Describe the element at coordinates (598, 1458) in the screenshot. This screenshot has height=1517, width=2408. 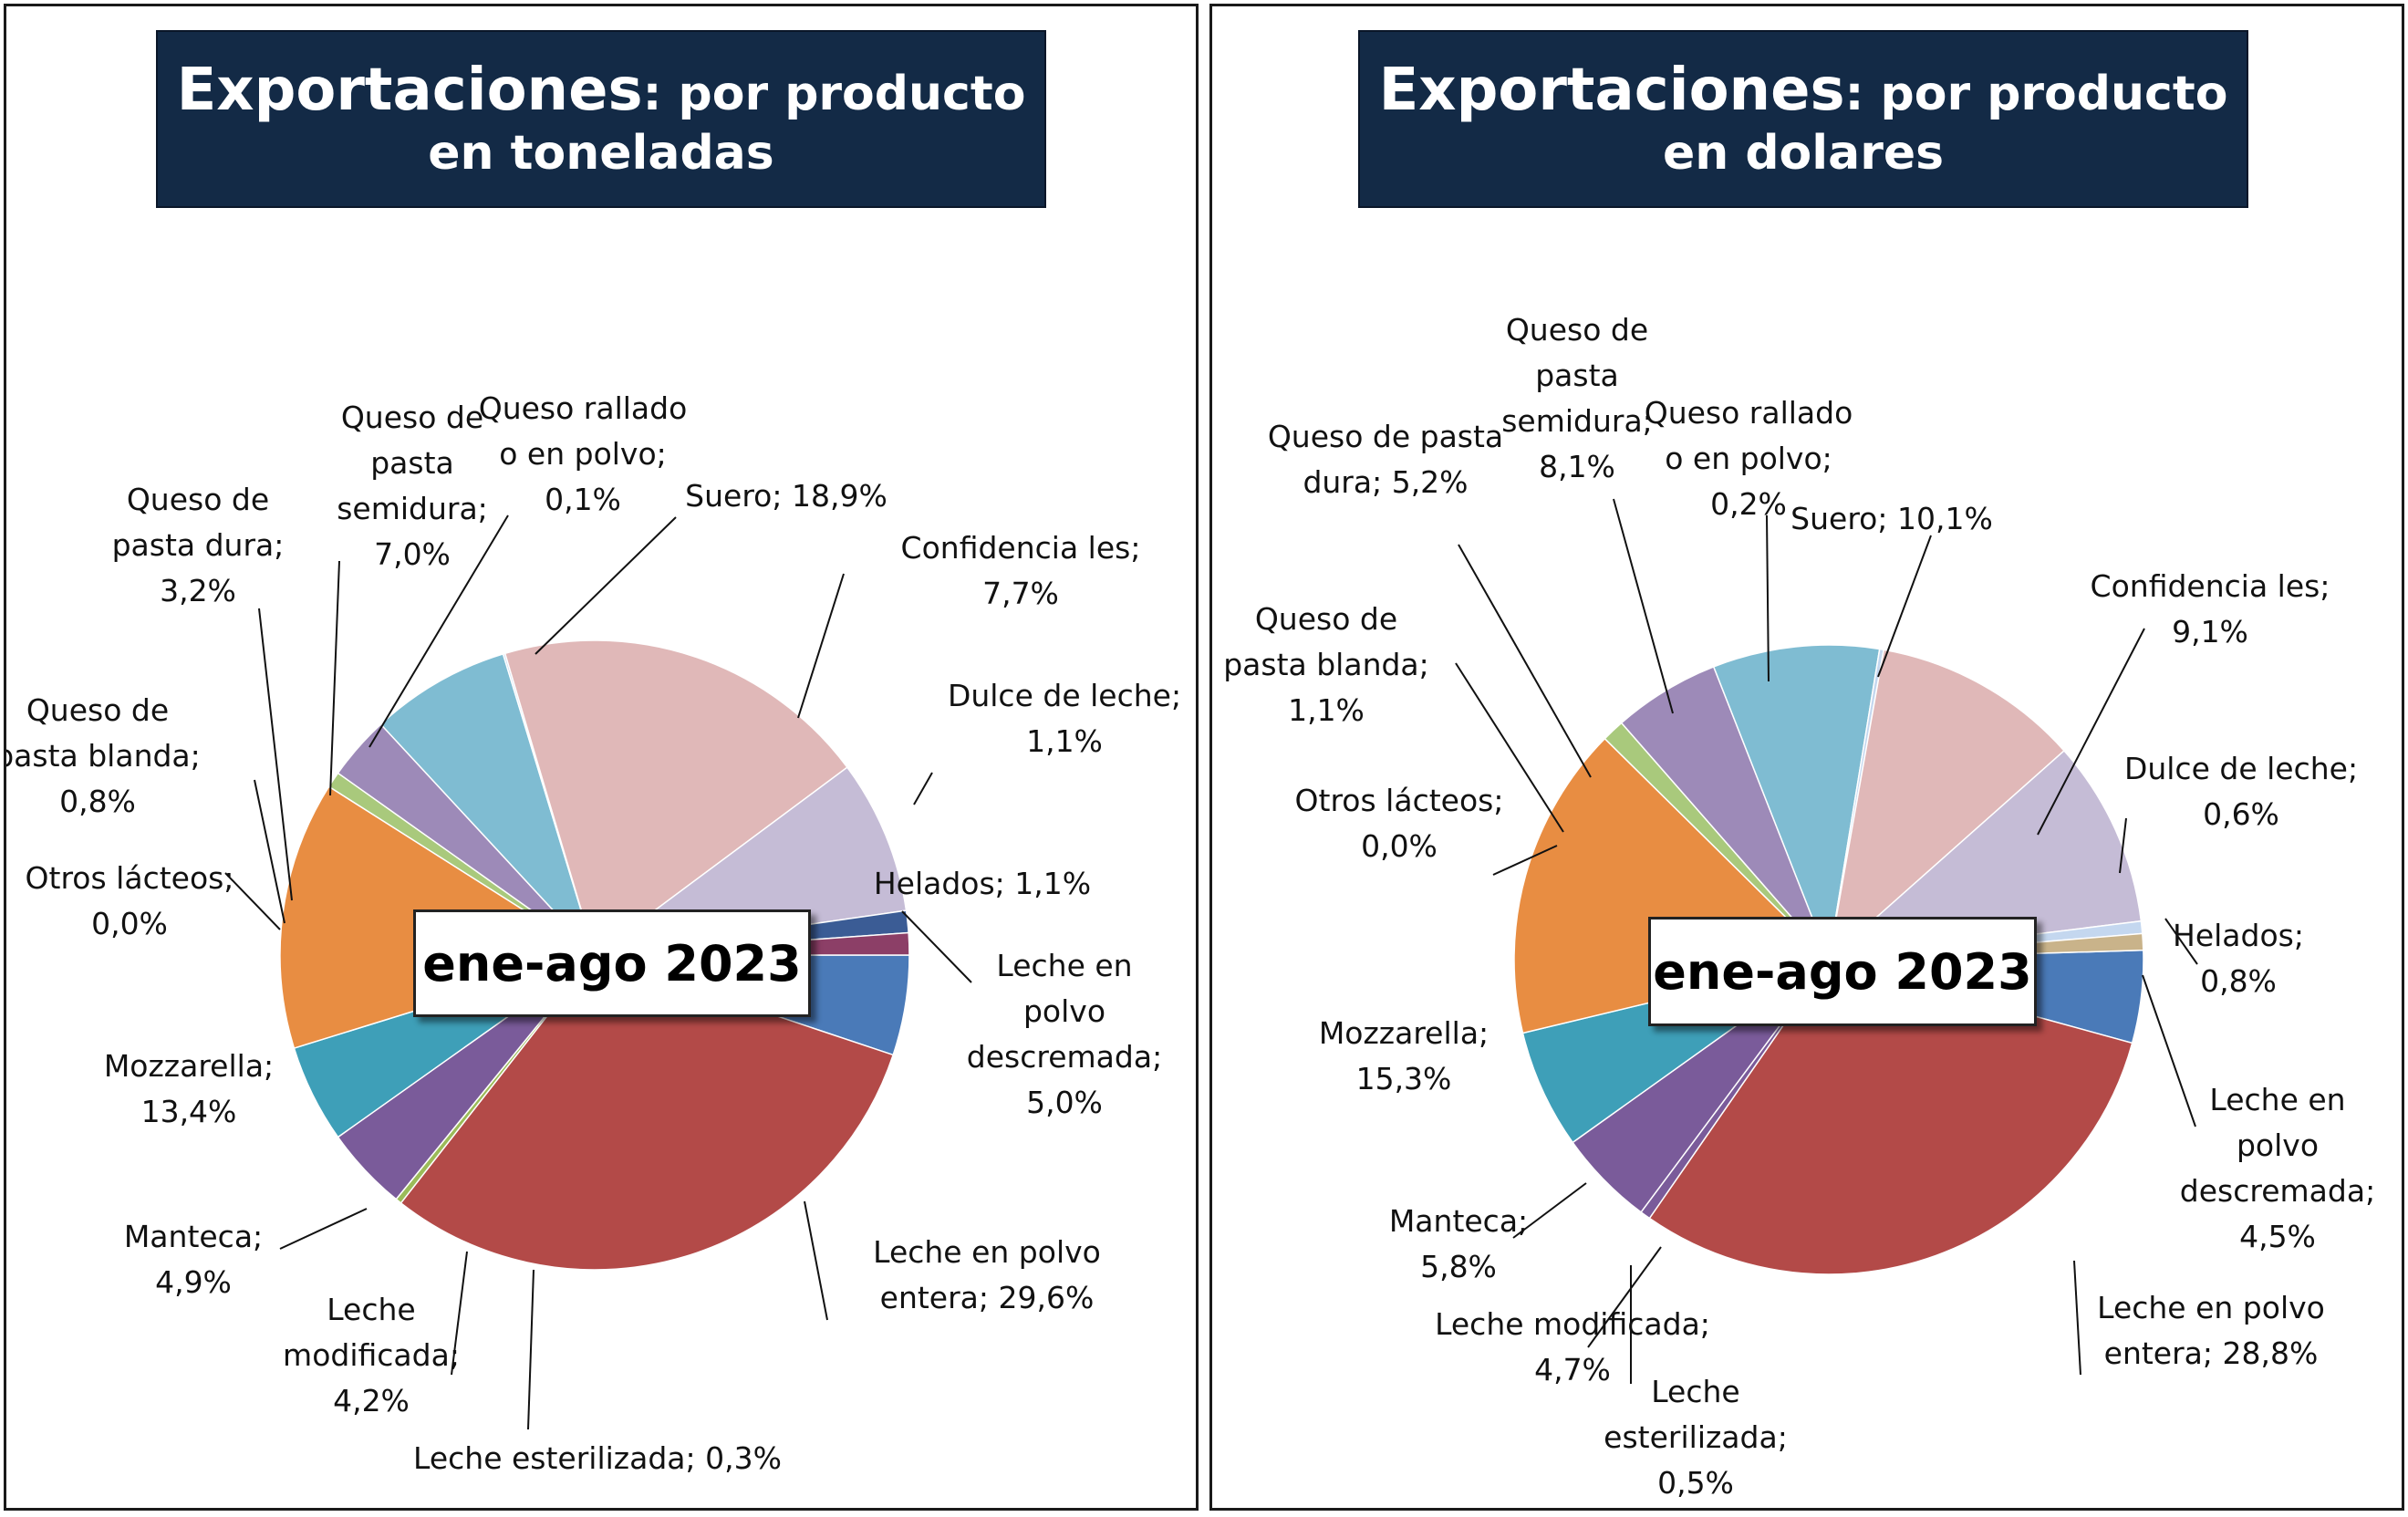
I see `data-label-line: Leche esterilizada; 0,3%` at that location.